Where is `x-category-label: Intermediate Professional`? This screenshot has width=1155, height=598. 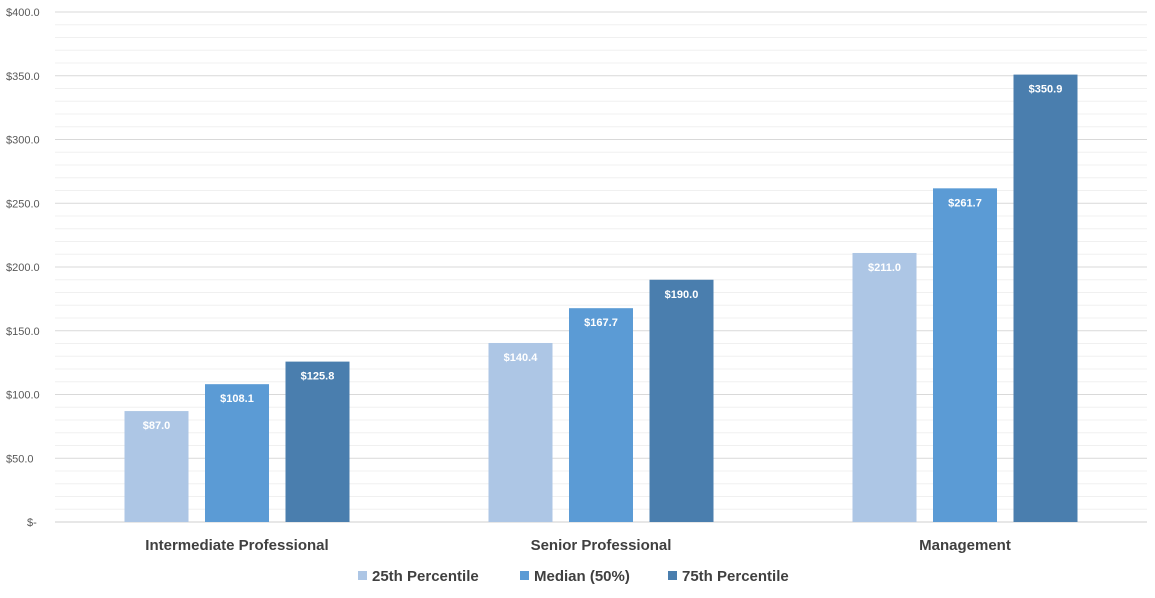 x-category-label: Intermediate Professional is located at coordinates (236, 545).